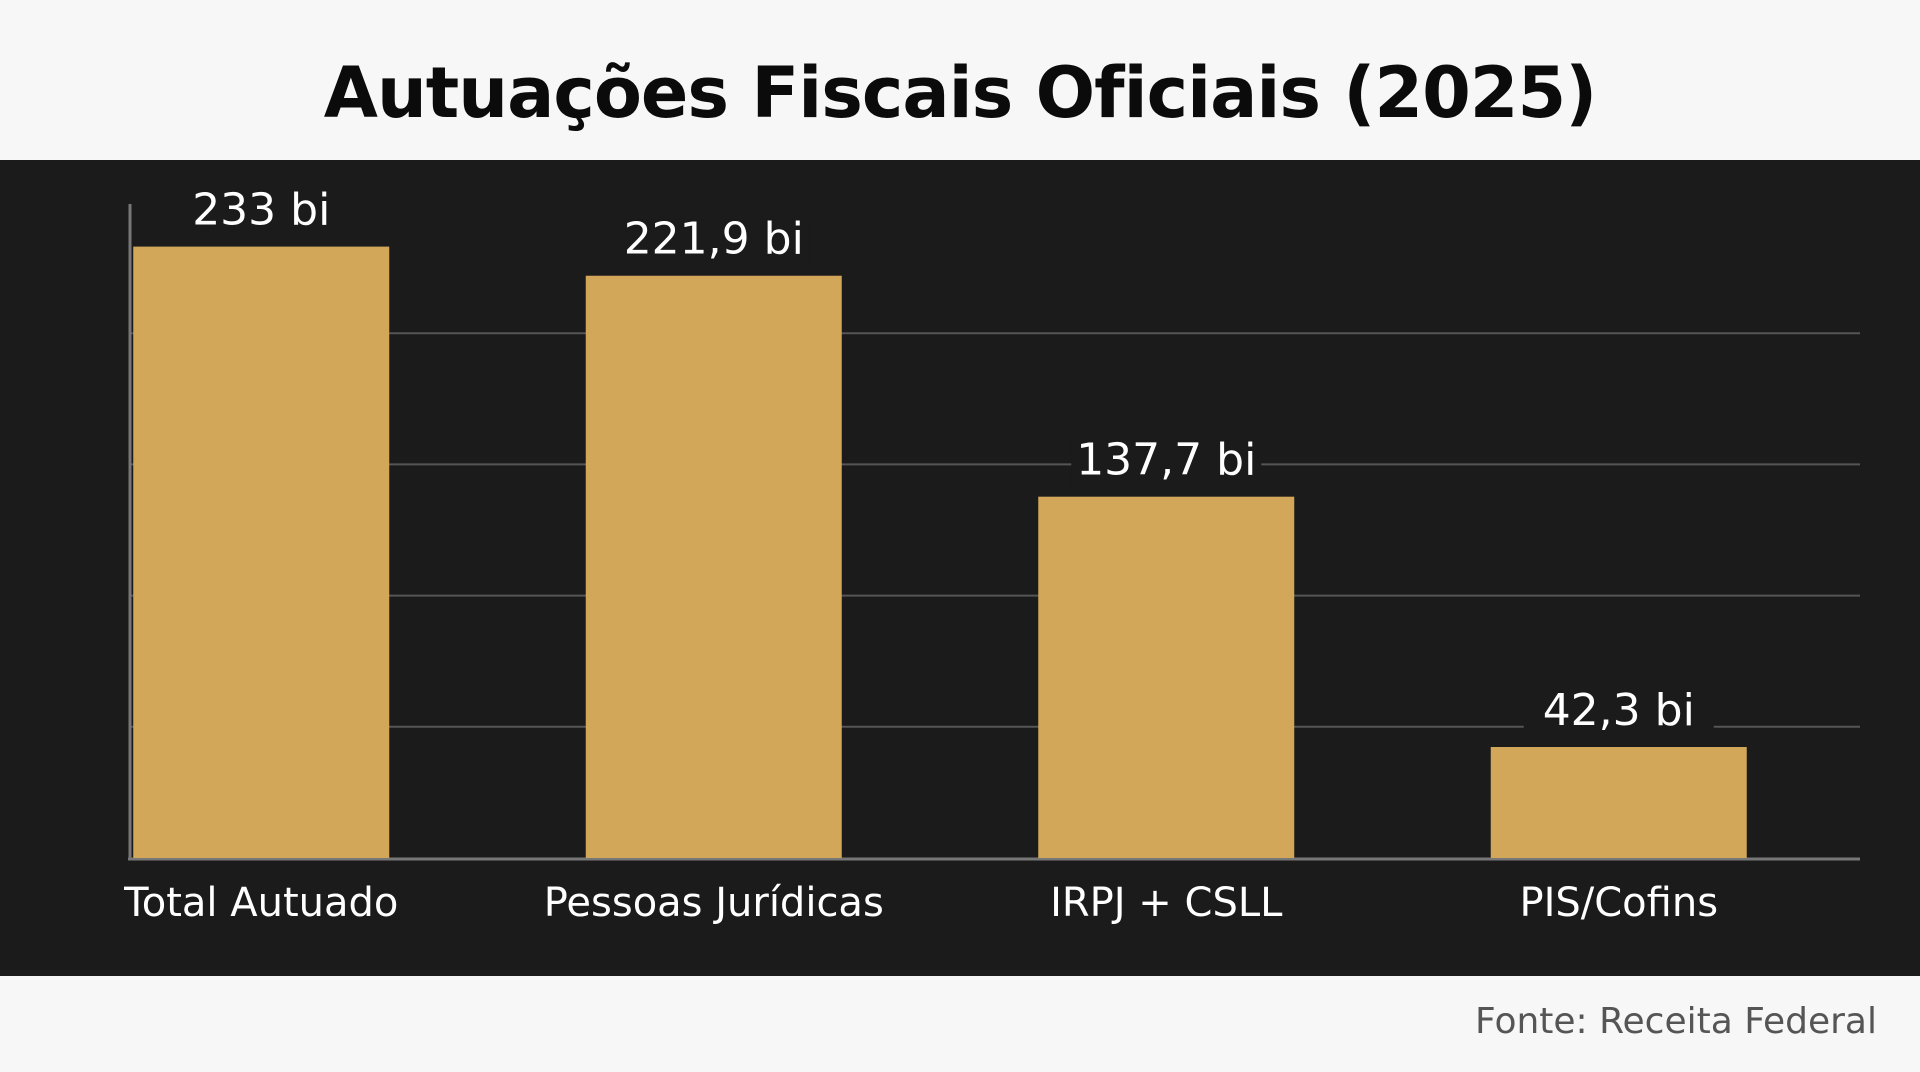  What do you see at coordinates (1676, 1021) in the screenshot?
I see `source-note: Fonte: Receita Federal` at bounding box center [1676, 1021].